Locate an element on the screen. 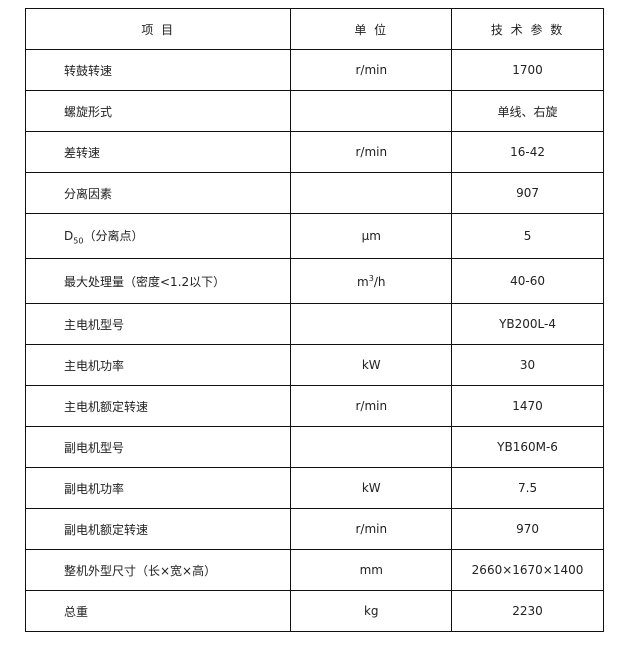  item-cell: 转鼓转速 is located at coordinates (158, 70).